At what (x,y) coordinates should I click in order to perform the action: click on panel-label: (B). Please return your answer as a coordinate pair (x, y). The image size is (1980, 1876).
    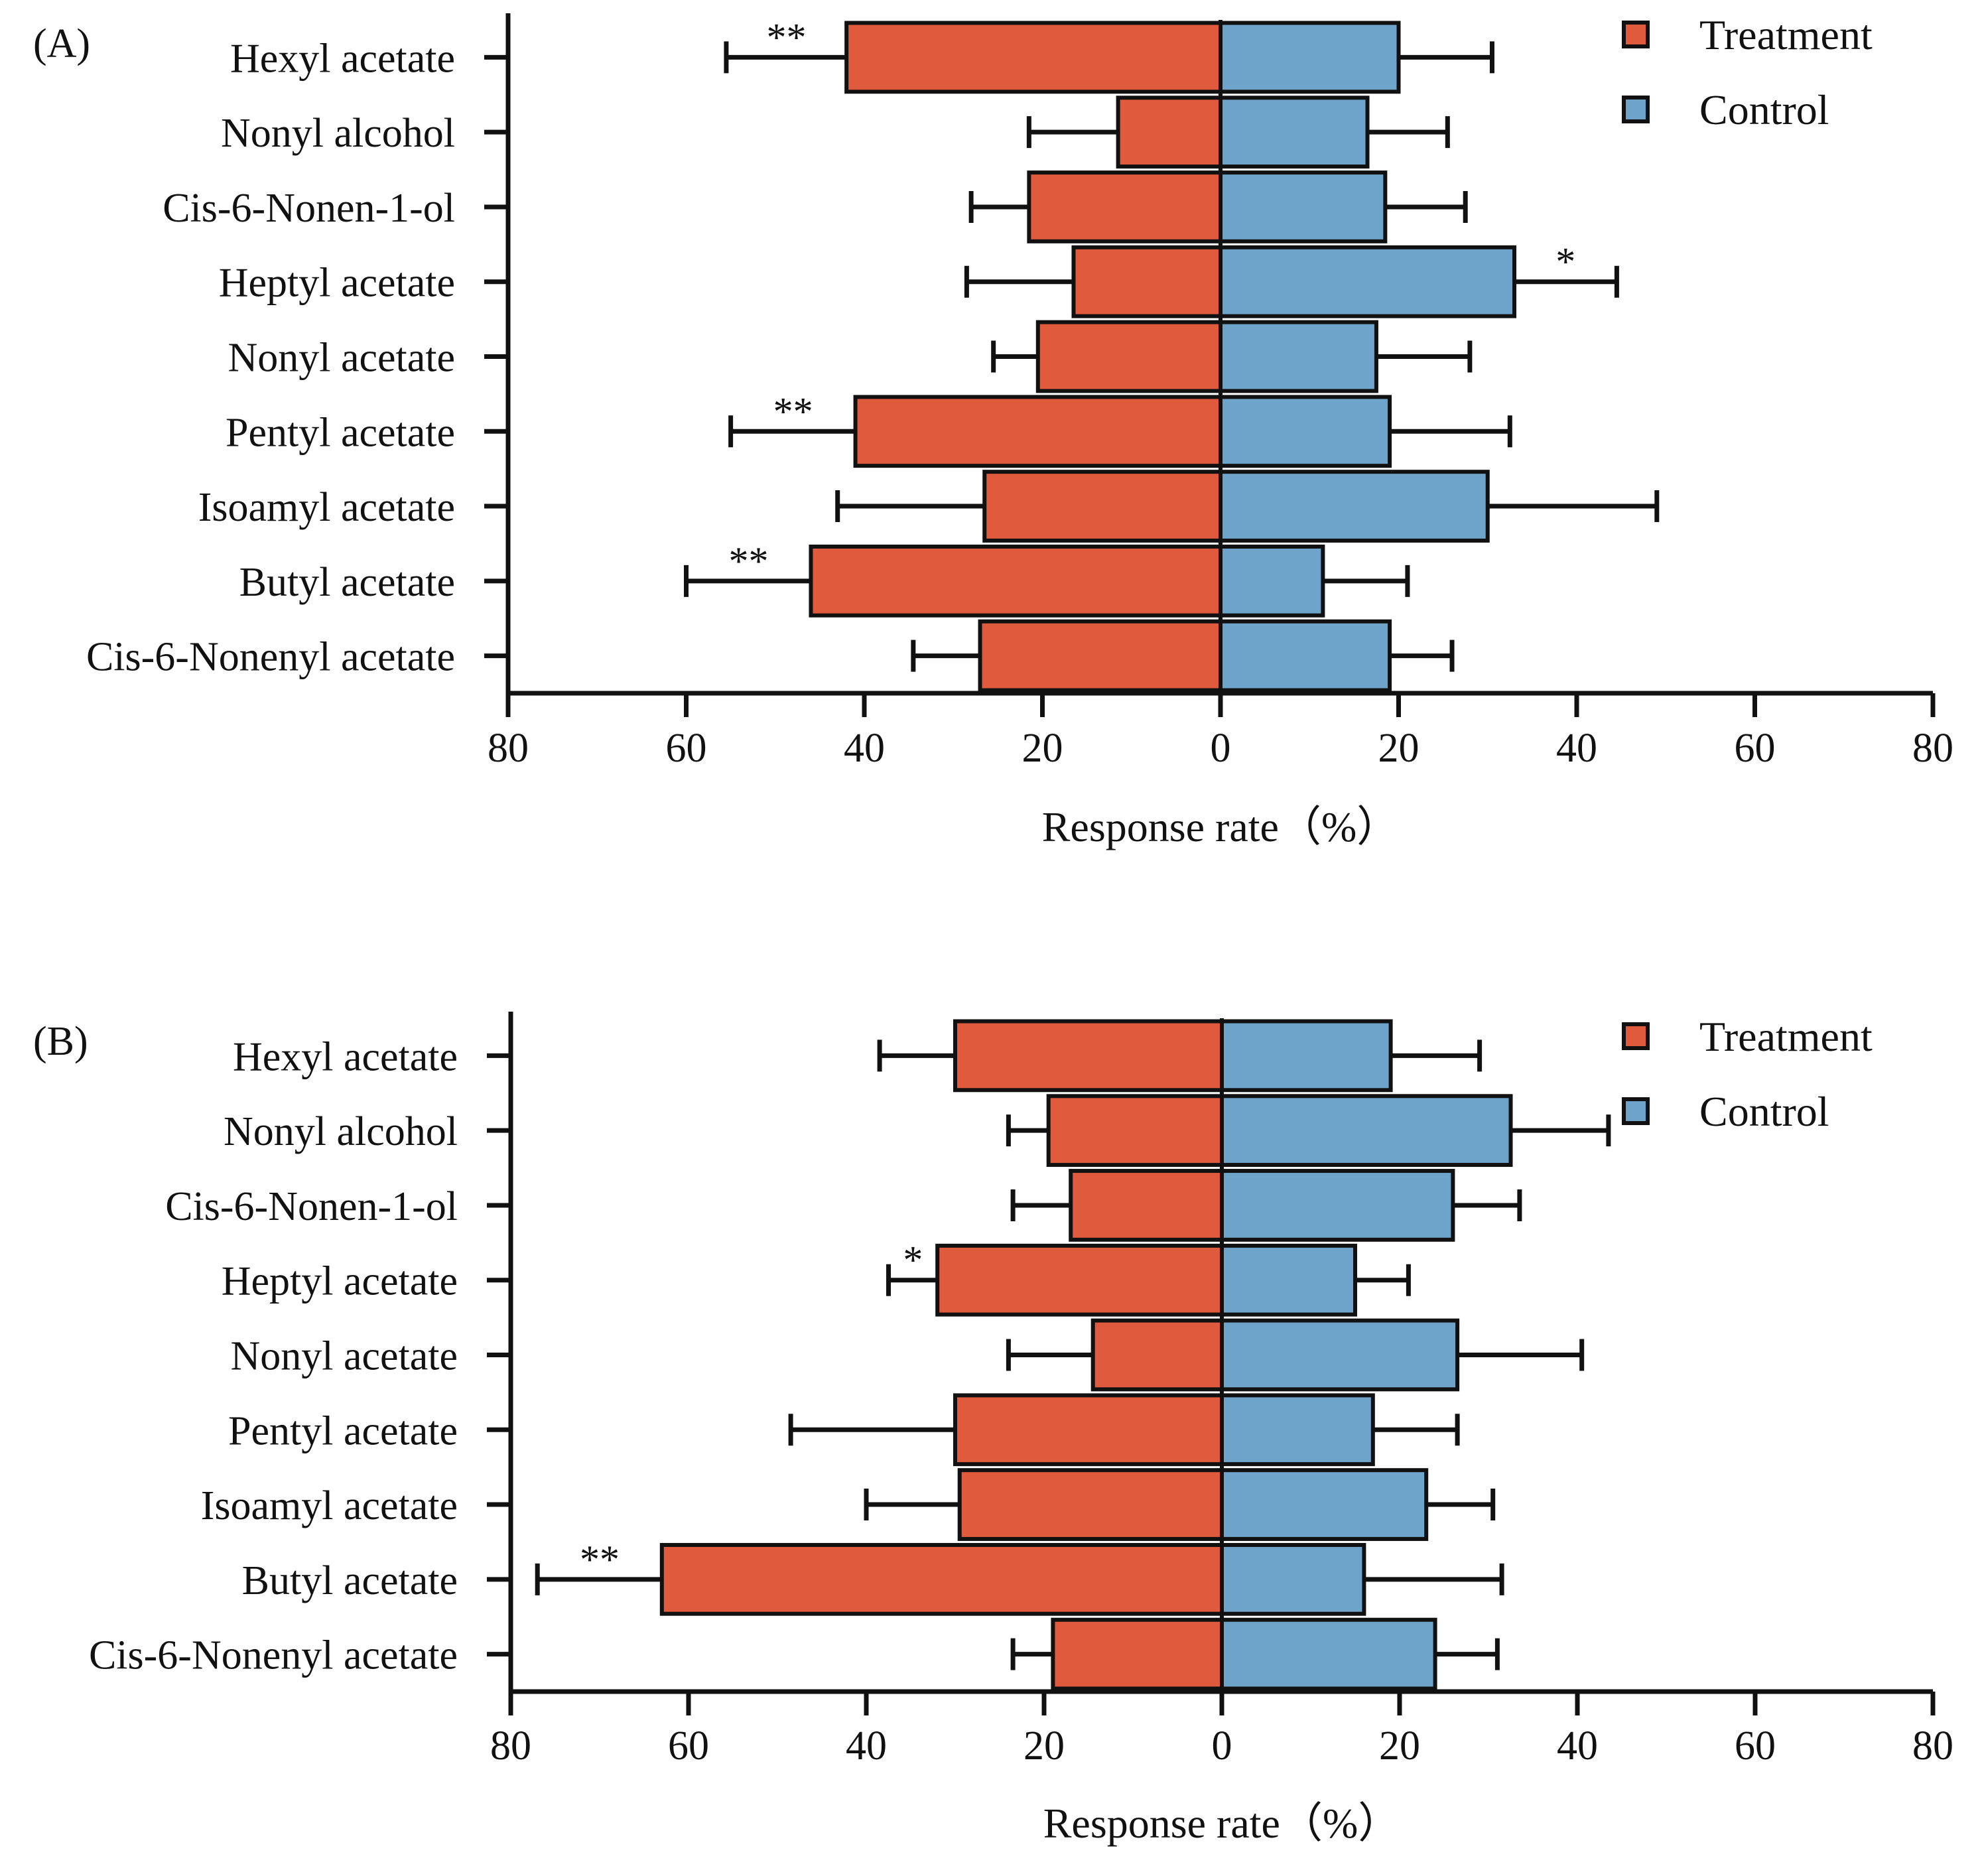
    Looking at the image, I should click on (60, 1041).